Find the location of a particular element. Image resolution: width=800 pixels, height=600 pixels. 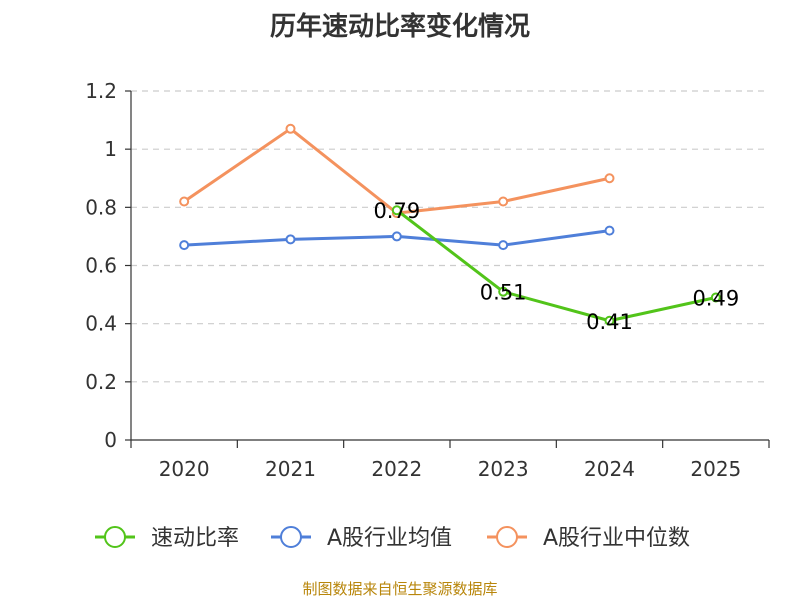

chart-title: 历年速动比率变化情况 is located at coordinates (399, 27).